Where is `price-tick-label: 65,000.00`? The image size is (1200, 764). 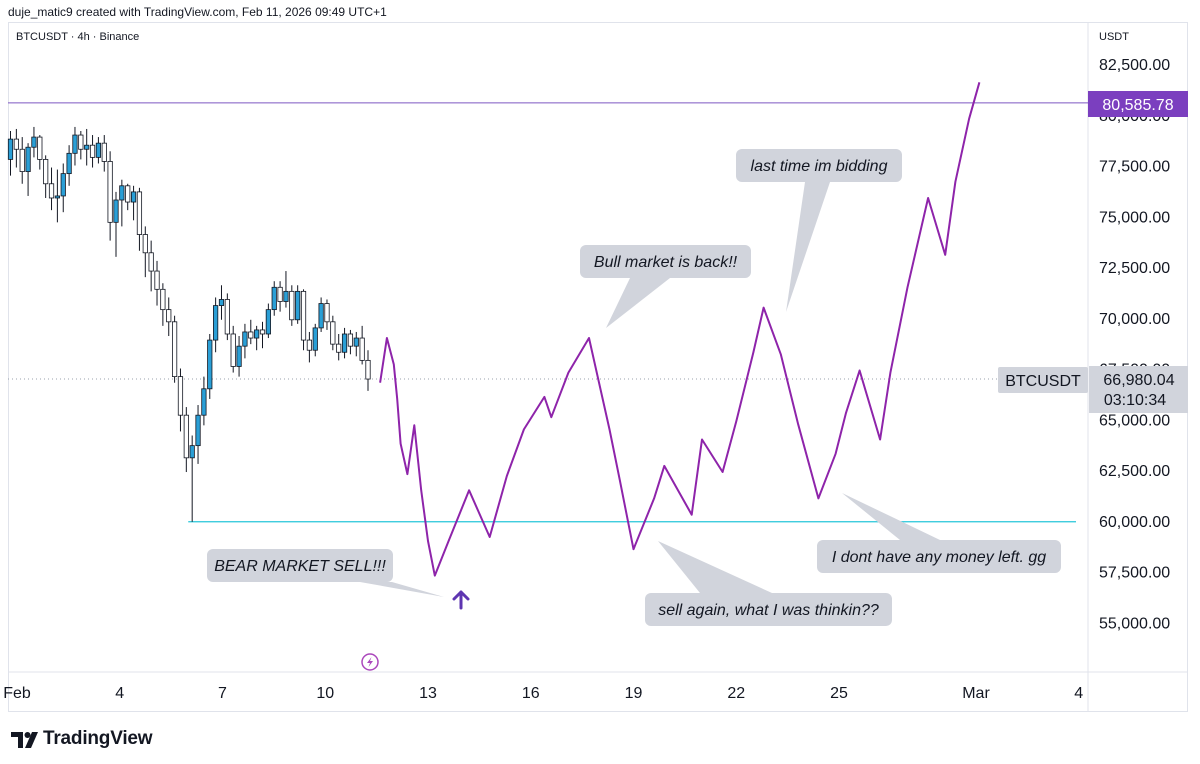 price-tick-label: 65,000.00 is located at coordinates (1134, 420).